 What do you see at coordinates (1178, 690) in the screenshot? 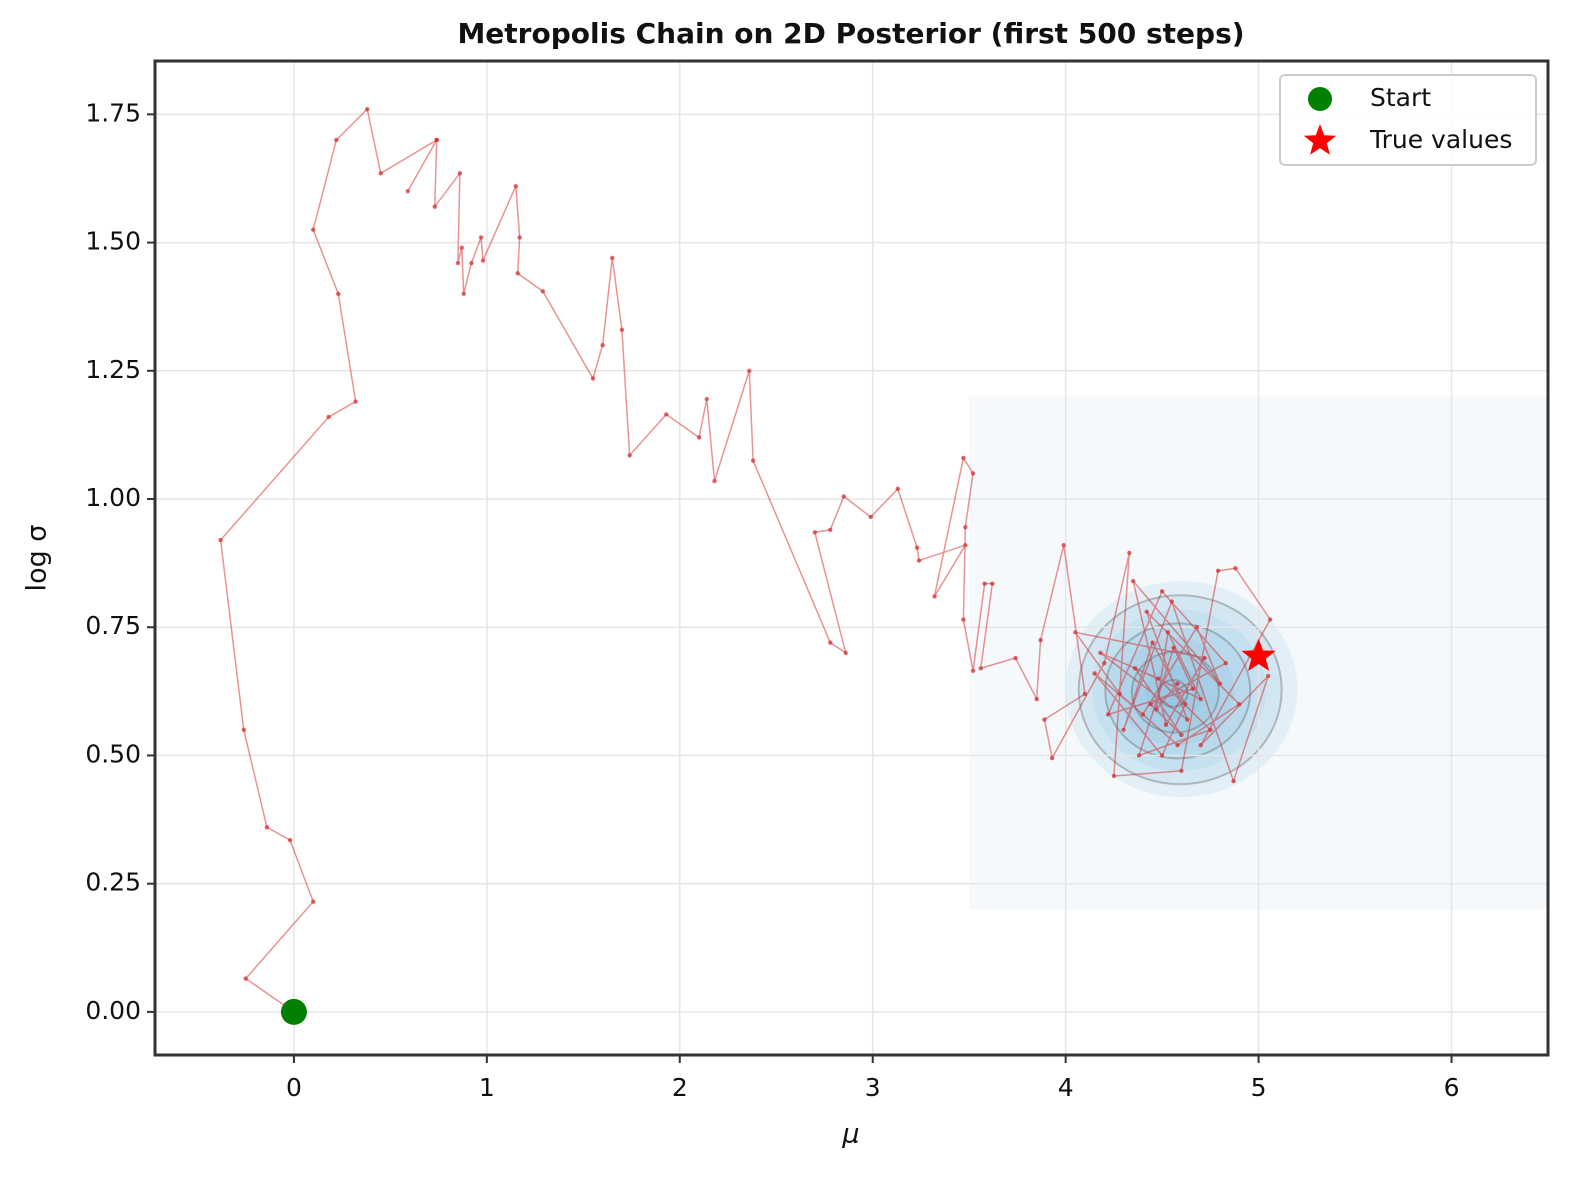
I see `posterior-contour` at bounding box center [1178, 690].